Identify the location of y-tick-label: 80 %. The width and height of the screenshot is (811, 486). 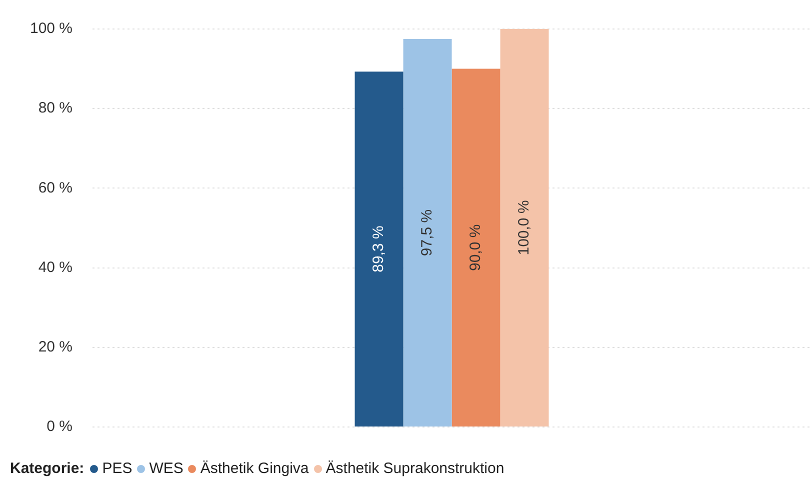
(55, 108).